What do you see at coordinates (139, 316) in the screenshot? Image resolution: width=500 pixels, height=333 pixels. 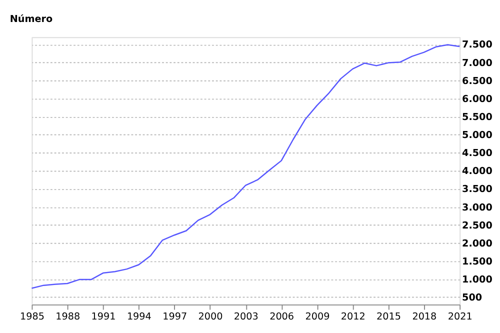 I see `x-tick-label: 1994` at bounding box center [139, 316].